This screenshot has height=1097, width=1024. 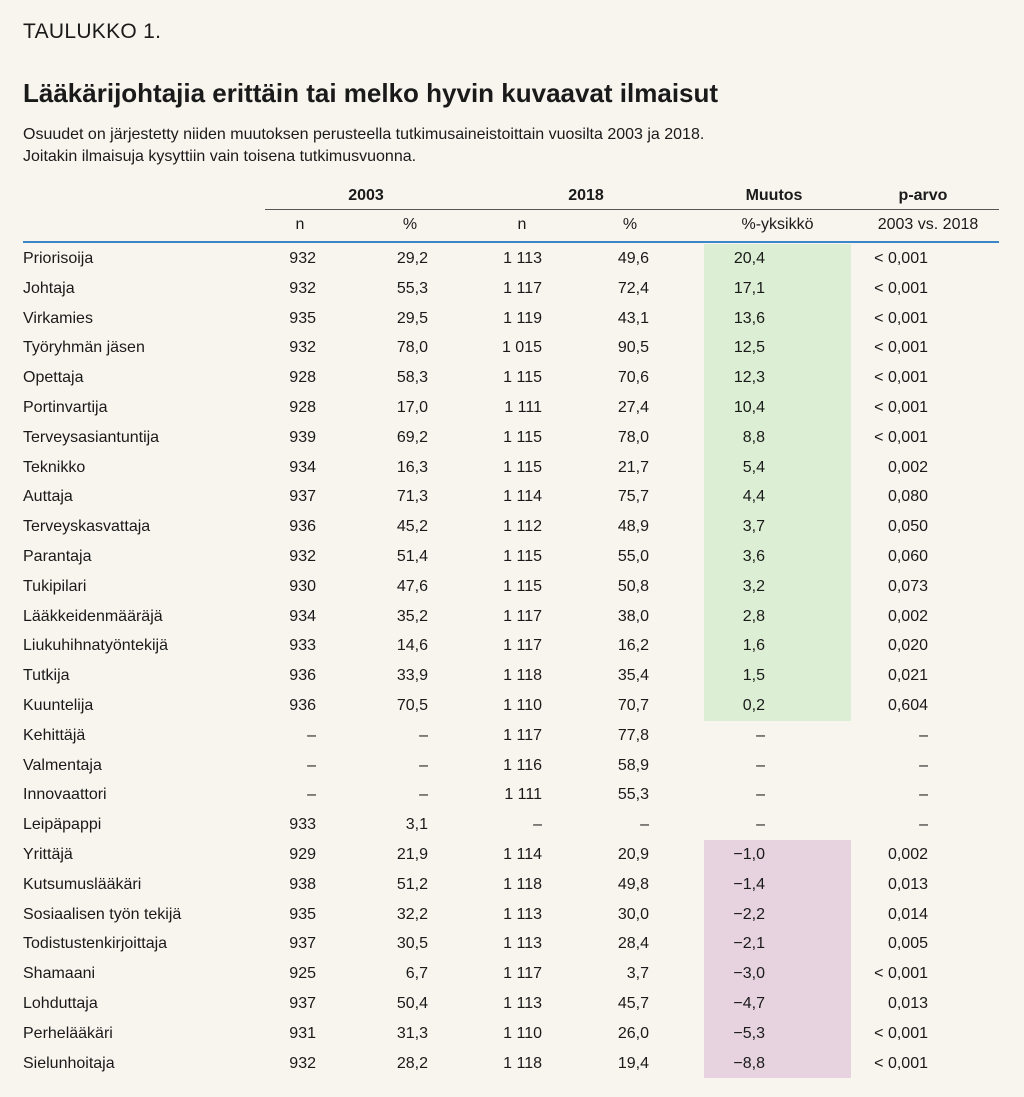 What do you see at coordinates (522, 944) in the screenshot?
I see `cell-n-2018: 1 113` at bounding box center [522, 944].